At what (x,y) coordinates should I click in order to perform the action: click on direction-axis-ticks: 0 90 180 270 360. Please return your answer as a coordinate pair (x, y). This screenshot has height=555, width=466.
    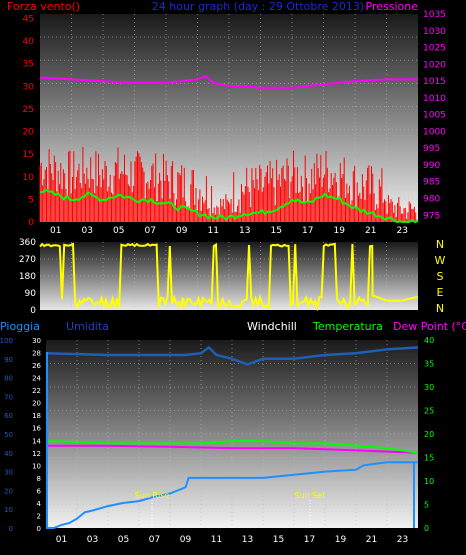
    Looking at the image, I should click on (27, 277).